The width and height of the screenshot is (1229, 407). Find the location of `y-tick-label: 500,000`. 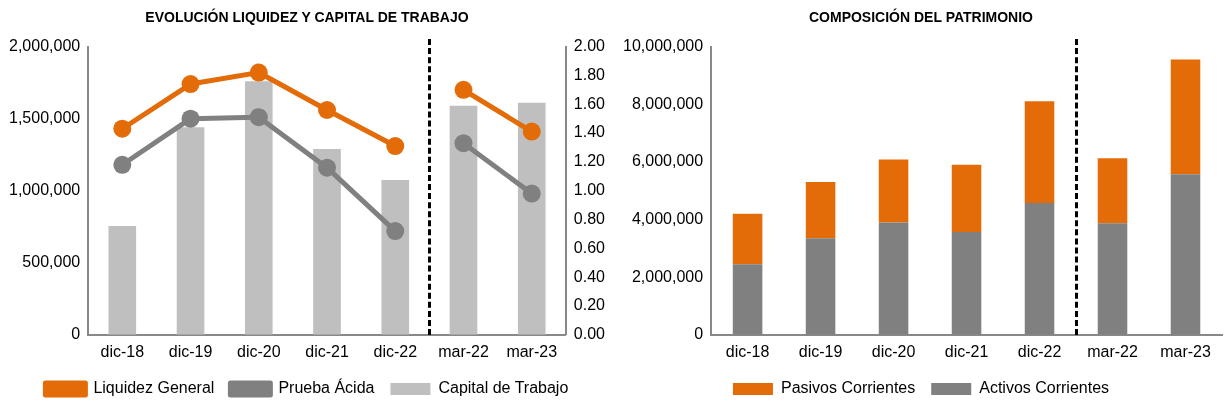

y-tick-label: 500,000 is located at coordinates (51, 262).